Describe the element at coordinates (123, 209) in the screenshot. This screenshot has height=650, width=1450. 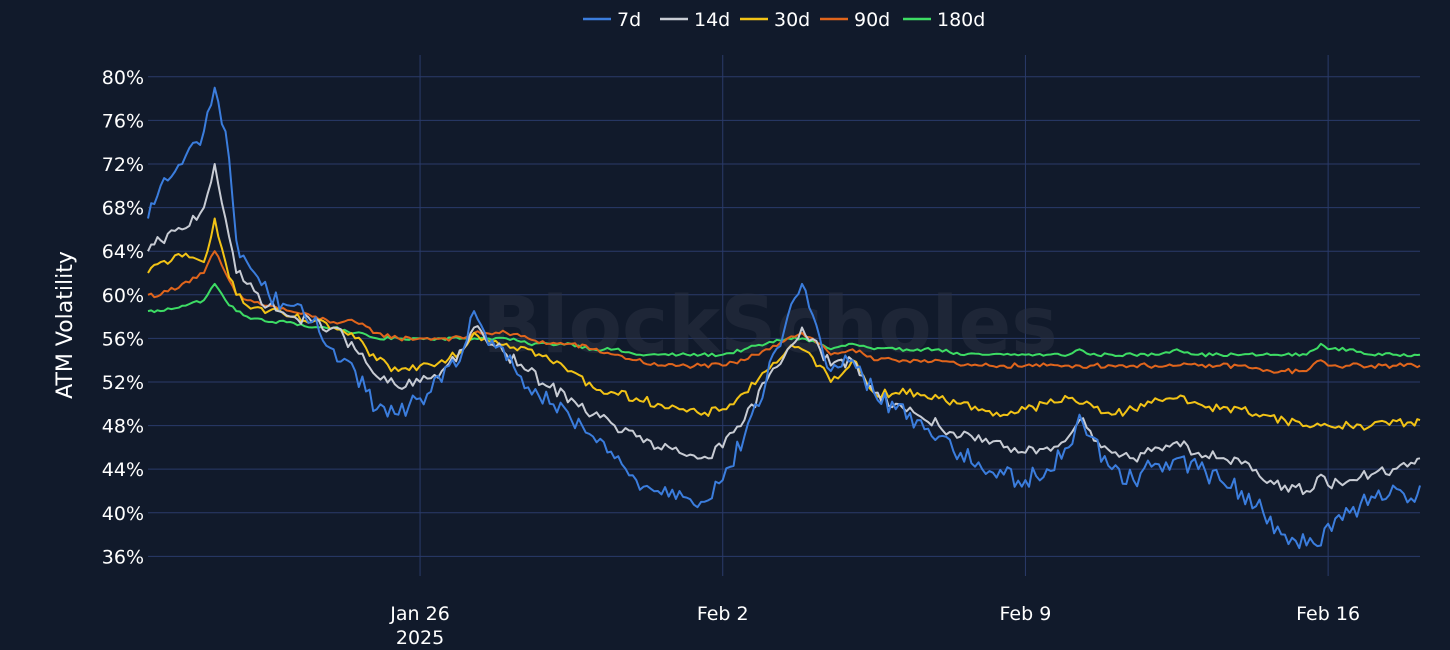
I see `y-tick-label: 68%` at that location.